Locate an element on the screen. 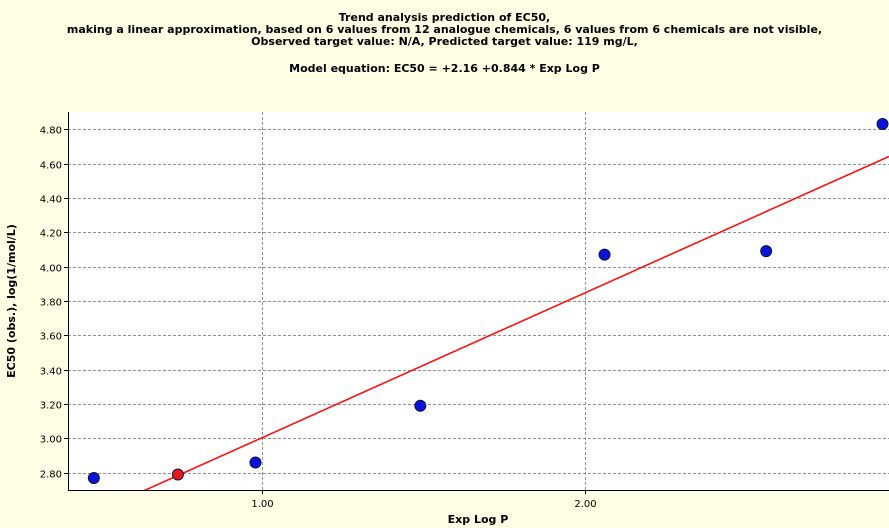  y-tick-label: 3.20 is located at coordinates (51, 406).